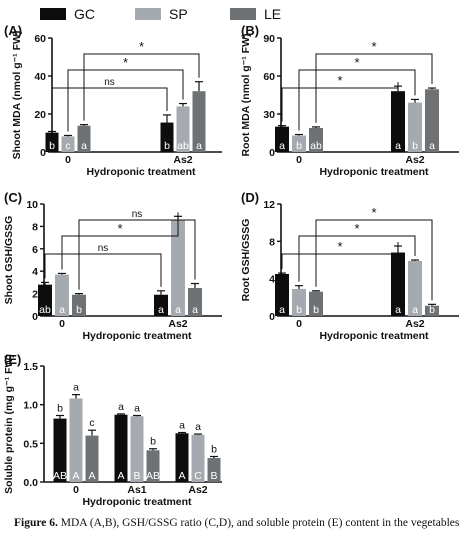  I want to click on p4-ytick-label-2: 1.0, so click(30, 406).